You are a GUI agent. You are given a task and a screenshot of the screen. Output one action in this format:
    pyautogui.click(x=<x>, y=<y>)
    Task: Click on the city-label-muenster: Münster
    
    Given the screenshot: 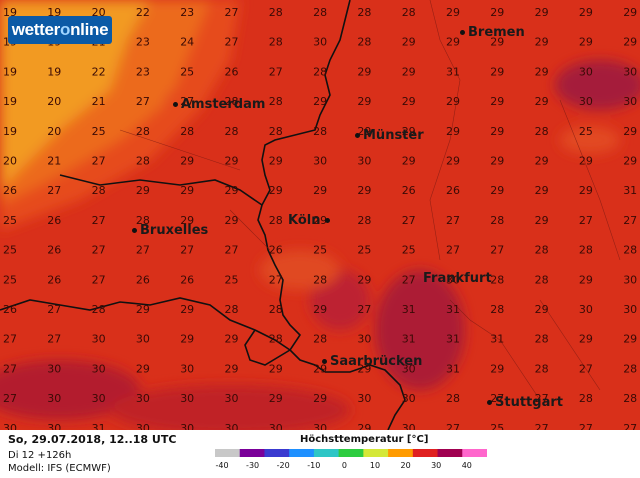 What is the action you would take?
    pyautogui.click(x=389, y=135)
    